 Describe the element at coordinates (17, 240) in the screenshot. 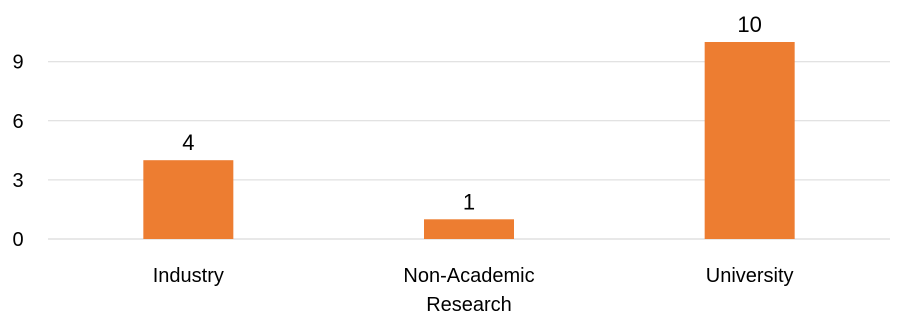

I see `y-tick-label: 0` at that location.